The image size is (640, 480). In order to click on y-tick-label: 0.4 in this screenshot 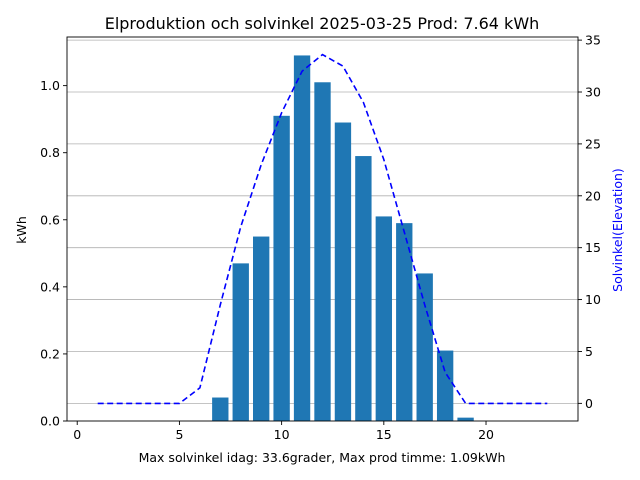, I will do `click(50, 286)`.